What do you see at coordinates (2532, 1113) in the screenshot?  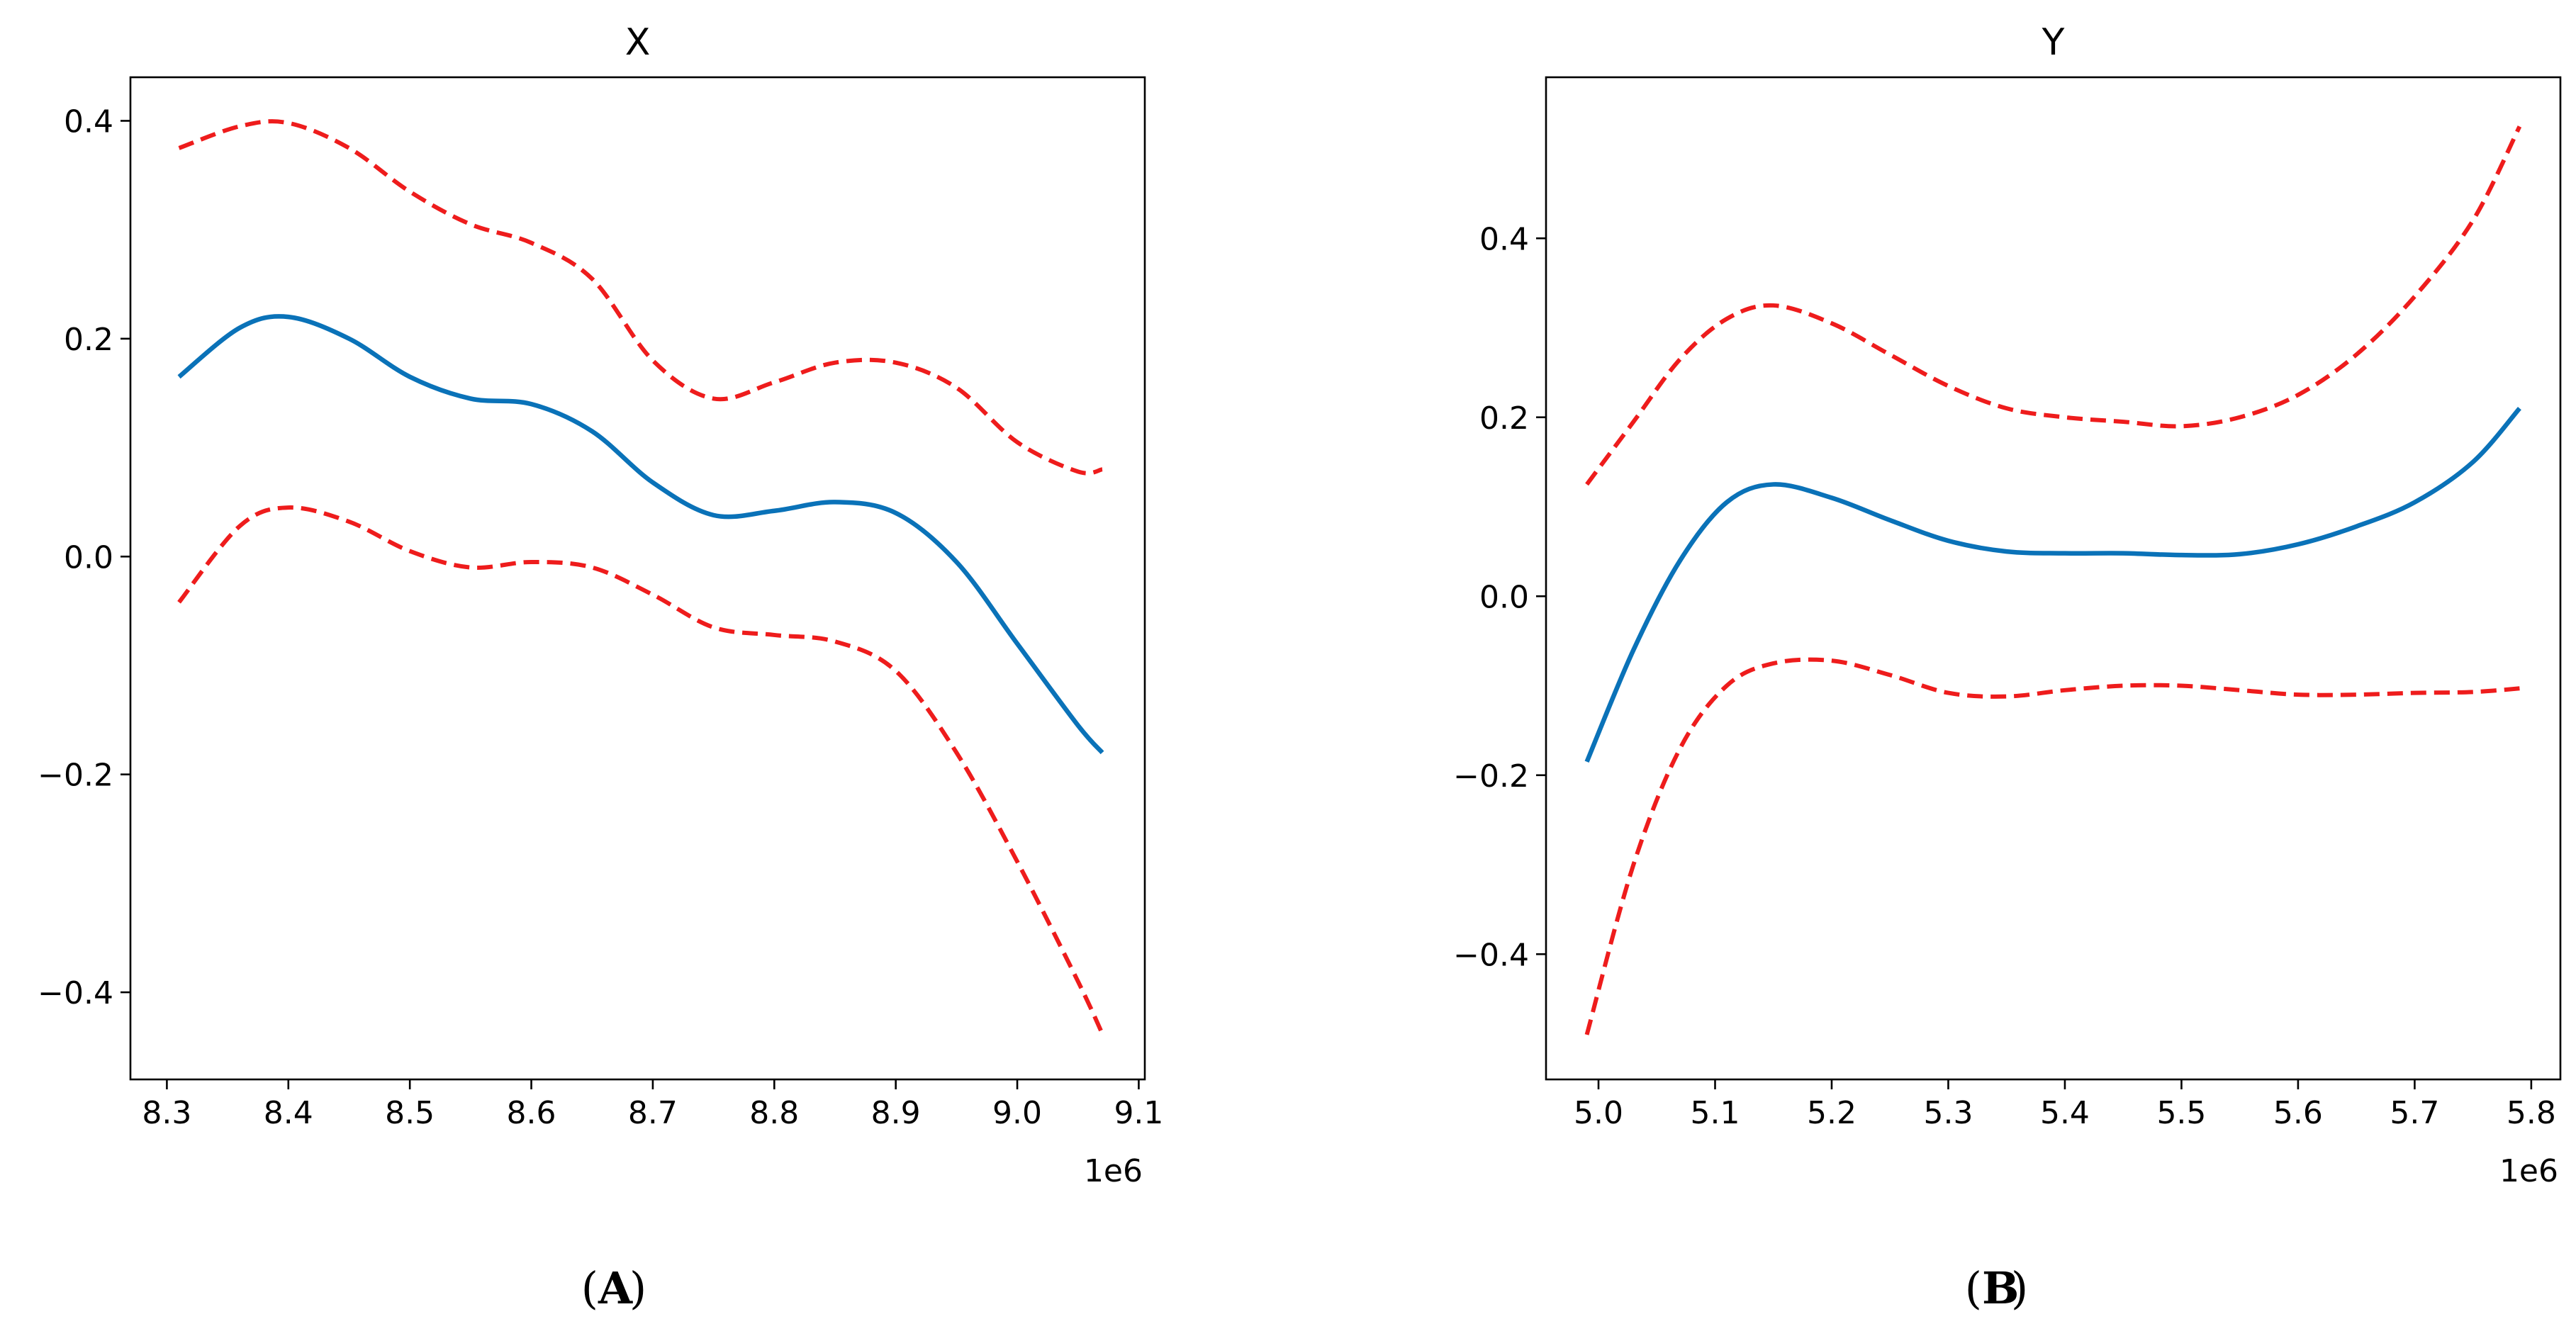 I see `x-tick-label-y-8: 5.8` at bounding box center [2532, 1113].